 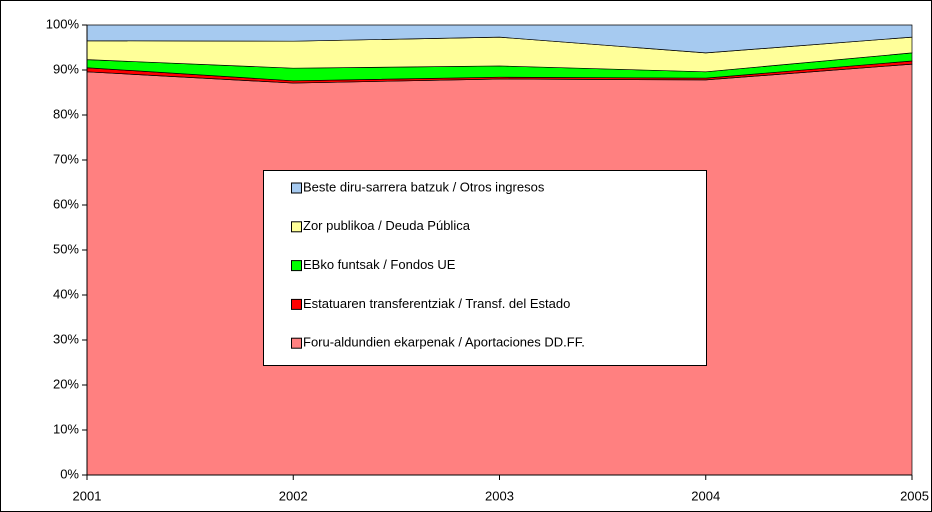 I want to click on y-tick-label: 50%, so click(x=66, y=248).